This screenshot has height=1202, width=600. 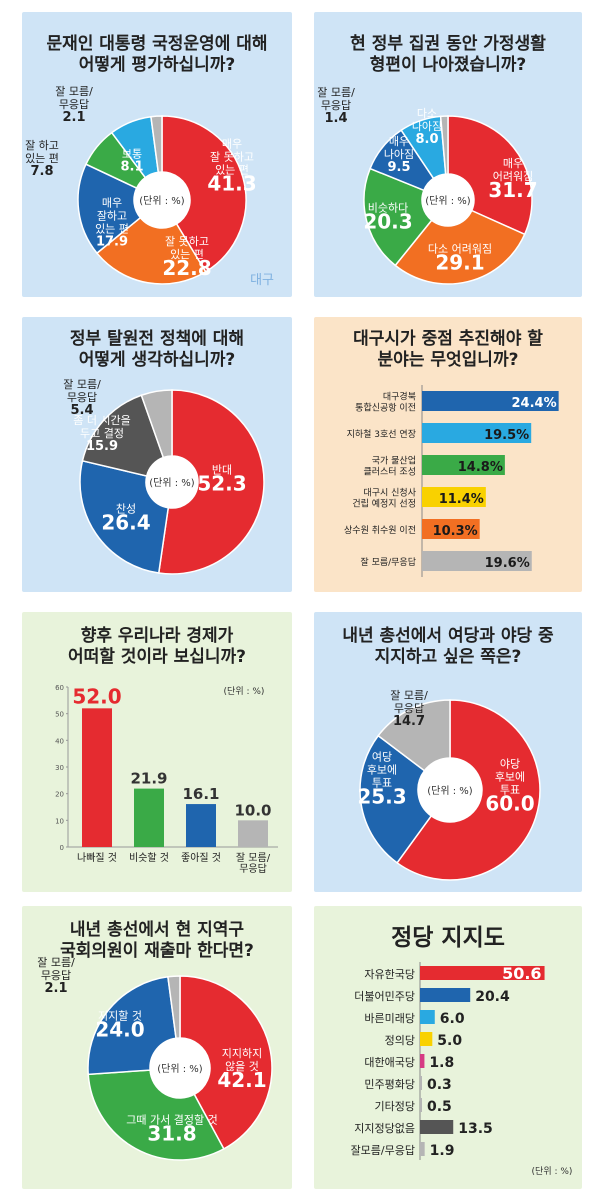 What do you see at coordinates (253, 858) in the screenshot?
I see `category-label: 잘 모름/` at bounding box center [253, 858].